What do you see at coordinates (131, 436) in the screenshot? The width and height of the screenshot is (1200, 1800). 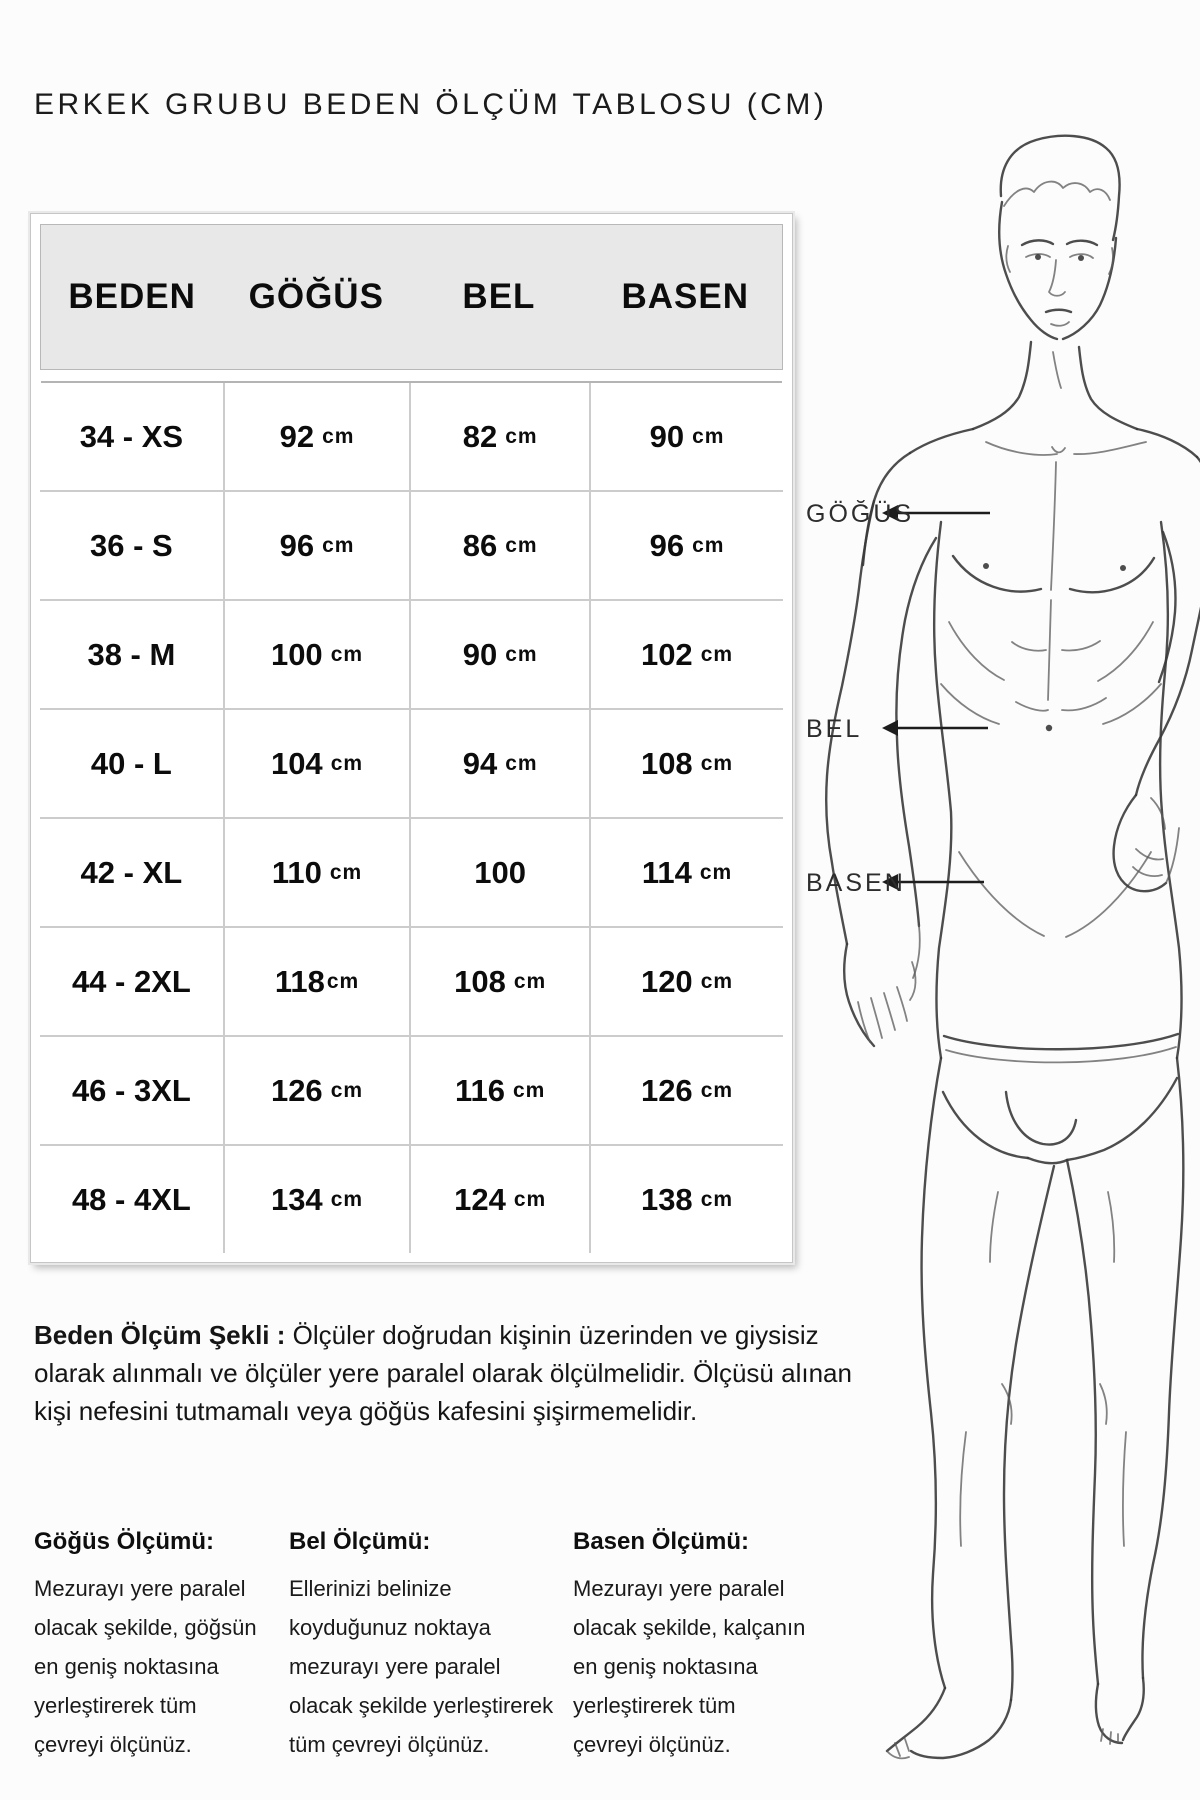 I see `size-label-cell: 34 - XS` at bounding box center [131, 436].